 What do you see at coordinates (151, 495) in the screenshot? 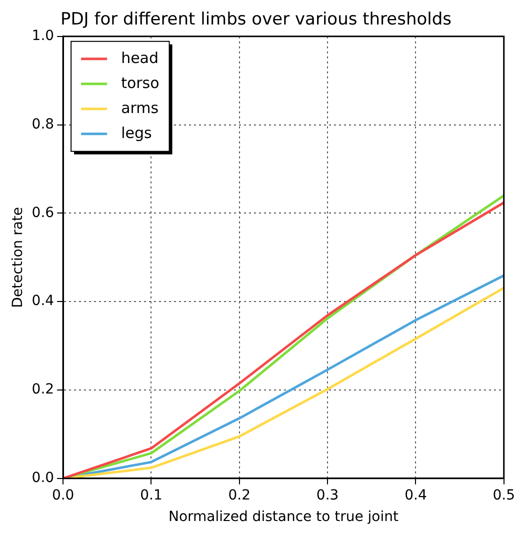
I see `x-tick-label: 0.1` at bounding box center [151, 495].